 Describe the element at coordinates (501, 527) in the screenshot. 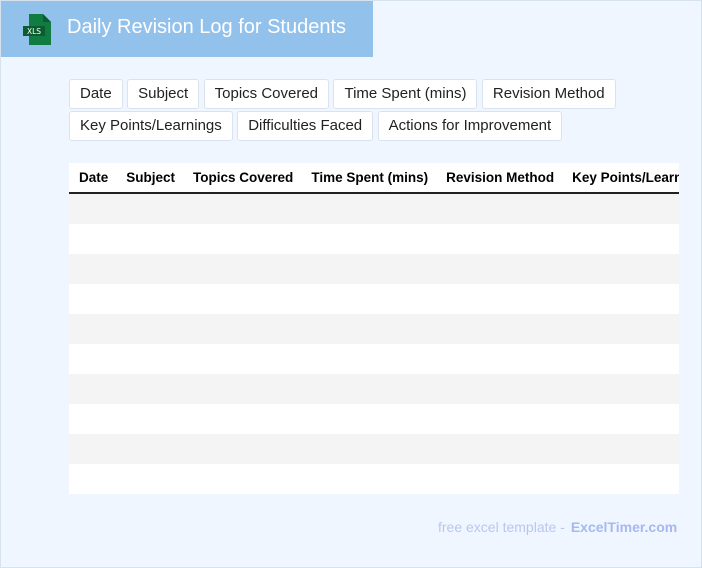

I see `footer-text: free excel template -` at that location.